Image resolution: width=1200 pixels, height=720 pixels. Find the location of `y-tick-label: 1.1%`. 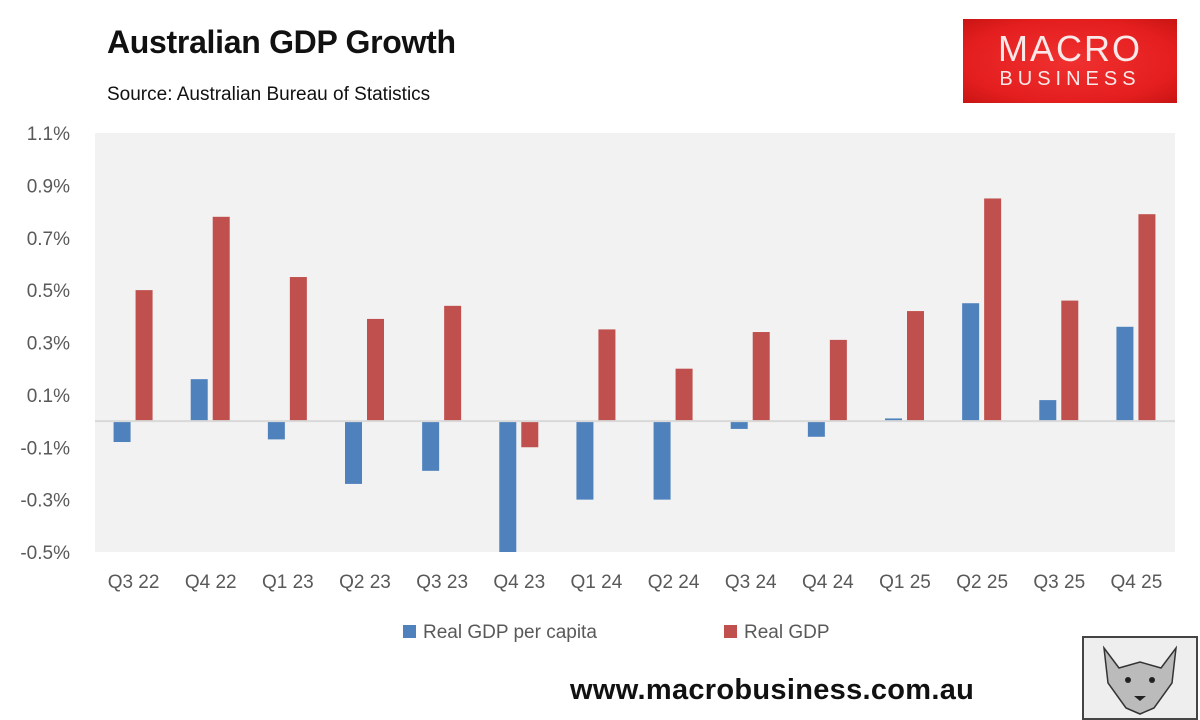

y-tick-label: 1.1% is located at coordinates (48, 134).